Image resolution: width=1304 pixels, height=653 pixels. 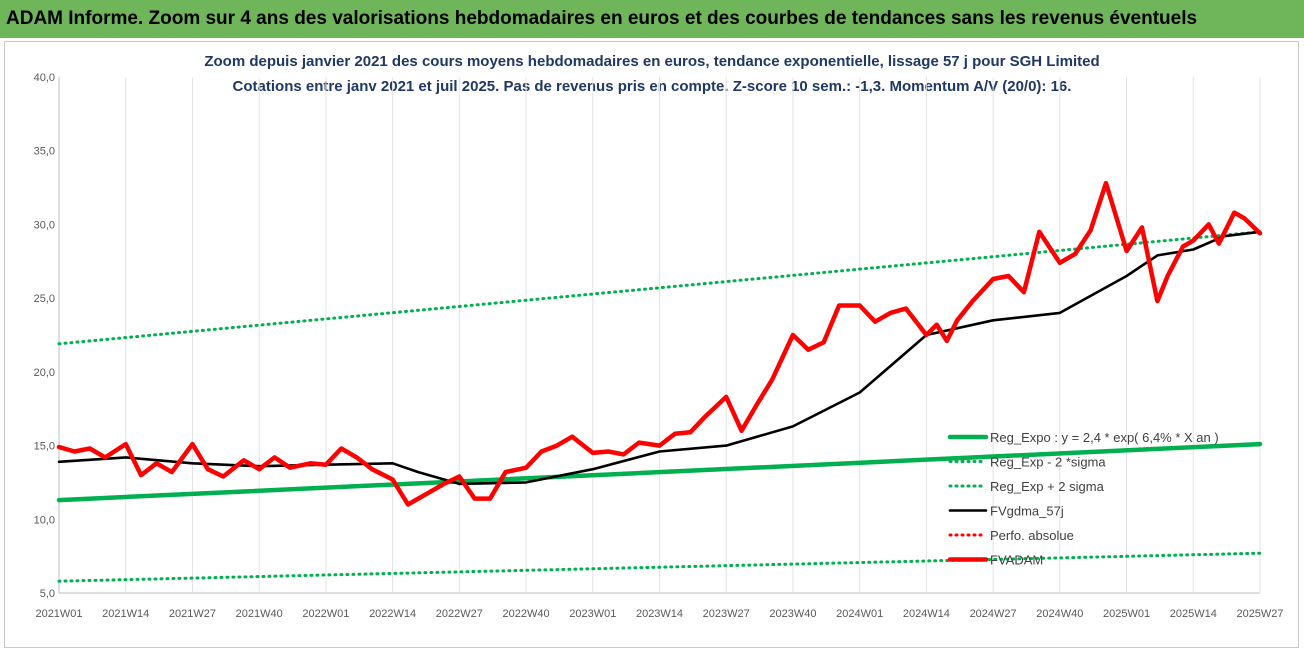 I want to click on y-axis: 5,0 10,0 15,0 20,0 25,0 30,0 35,0 40,0, so click(x=44, y=336).